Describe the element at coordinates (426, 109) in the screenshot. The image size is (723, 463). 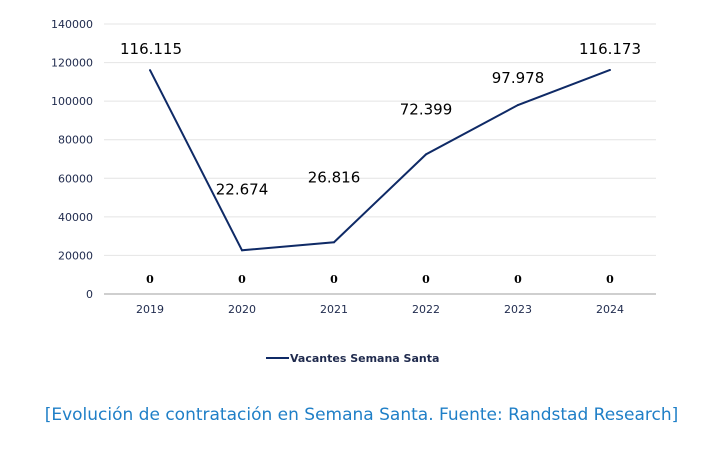
I see `data-label: 72.399` at that location.